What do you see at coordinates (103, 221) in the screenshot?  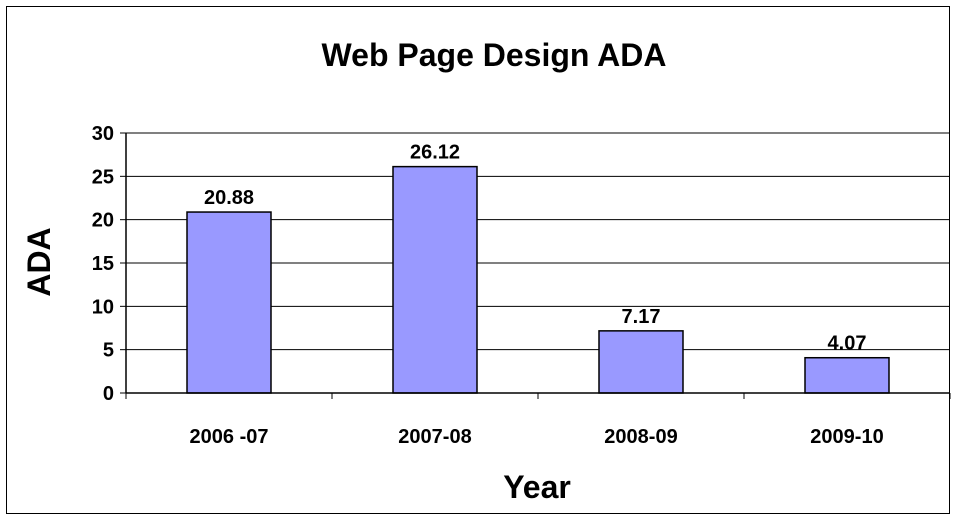 I see `y-tick-label: 20` at bounding box center [103, 221].